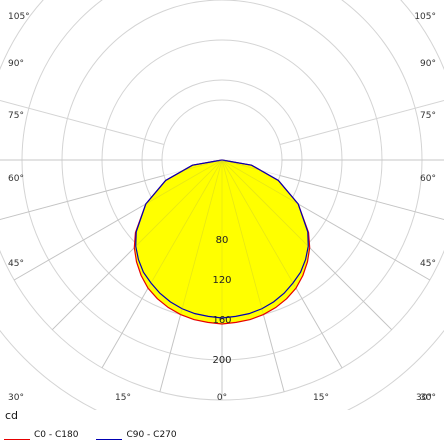 Image resolution: width=444 pixels, height=444 pixels. Describe the element at coordinates (428, 64) in the screenshot. I see `angle-tick-right: 90°` at that location.